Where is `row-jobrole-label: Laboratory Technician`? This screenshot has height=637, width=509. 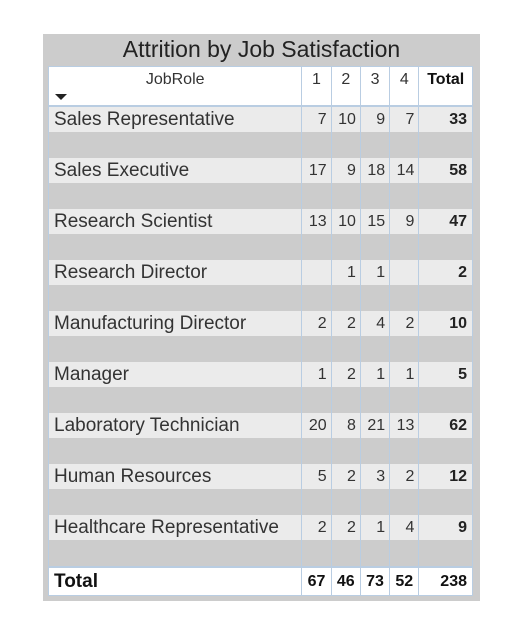
row-jobrole-label: Laboratory Technician is located at coordinates (175, 425).